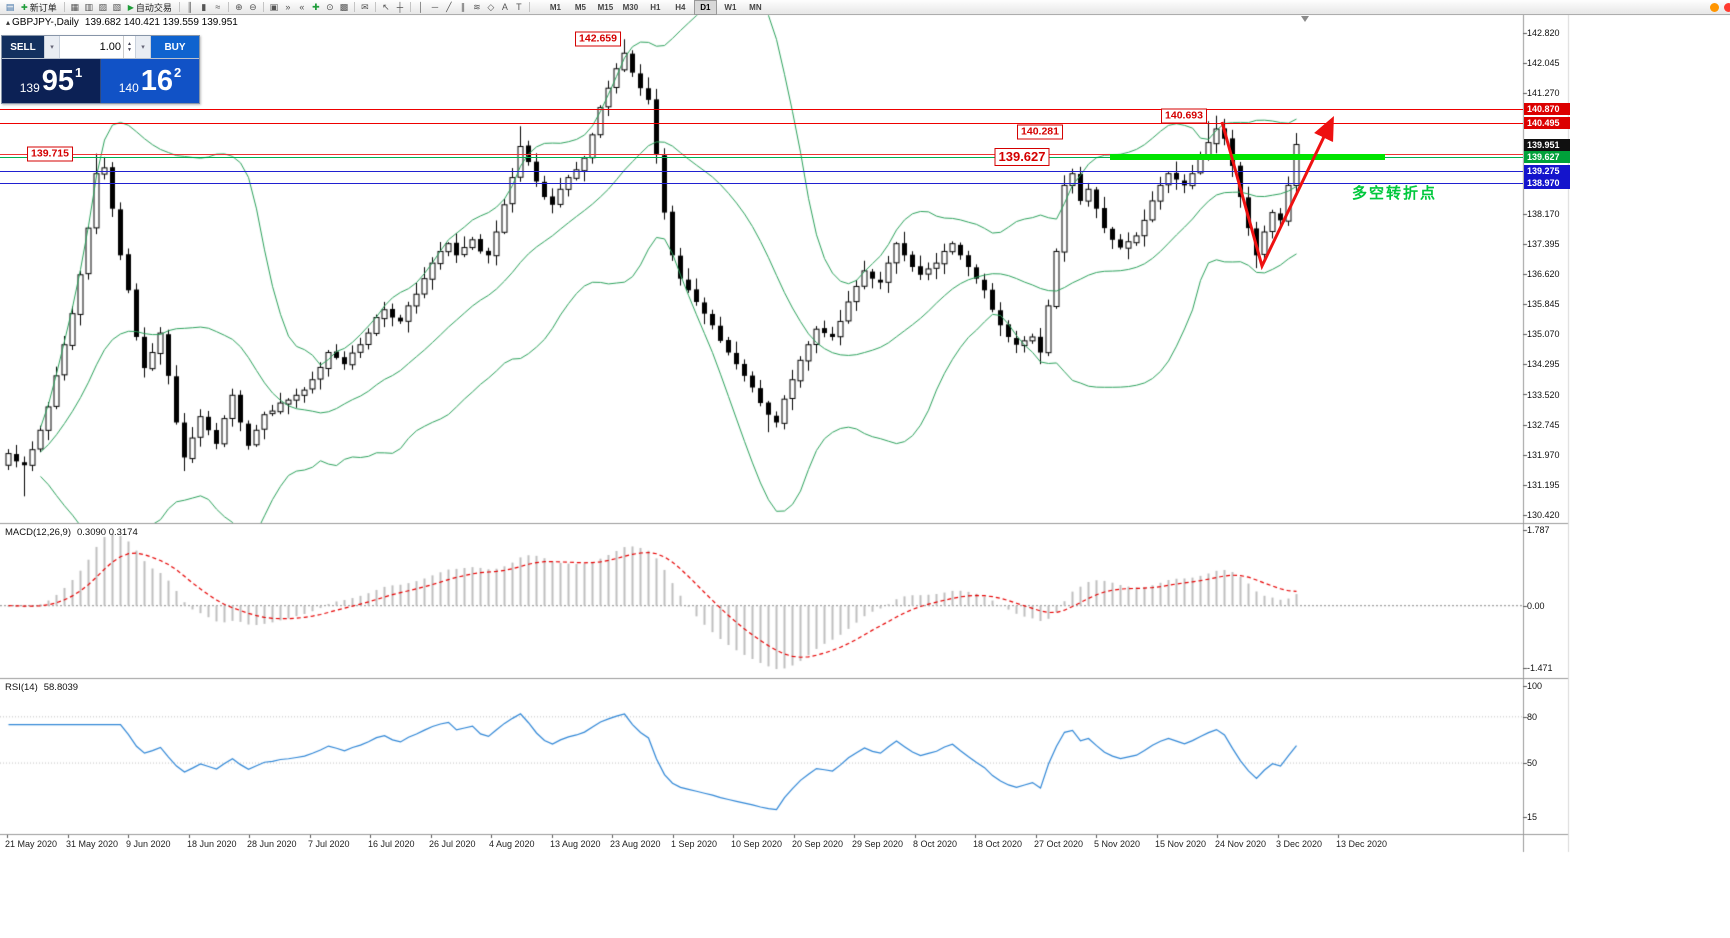 The image size is (1730, 938). What do you see at coordinates (575, 844) in the screenshot?
I see `date-axis-label: 13 Aug 2020` at bounding box center [575, 844].